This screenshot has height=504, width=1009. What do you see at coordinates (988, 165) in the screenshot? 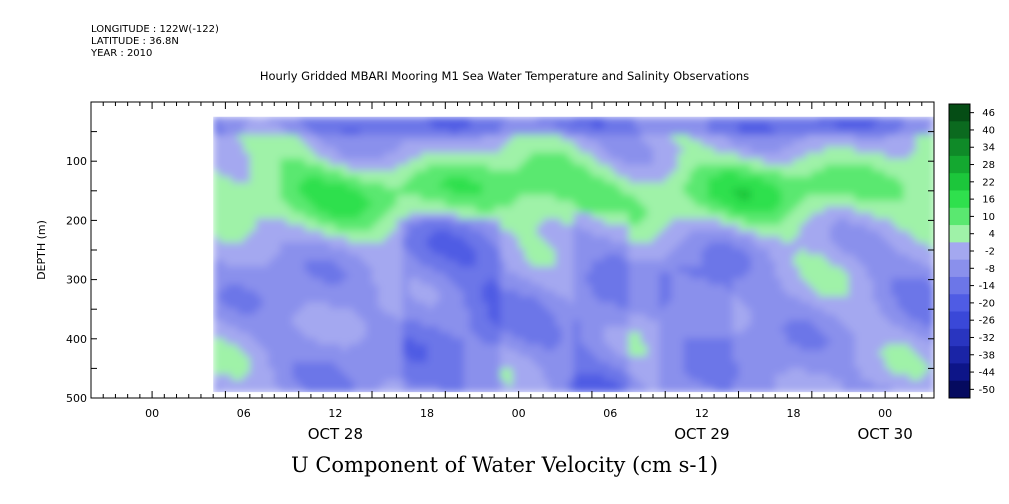
I see `colorbar-label: 28` at bounding box center [988, 165].